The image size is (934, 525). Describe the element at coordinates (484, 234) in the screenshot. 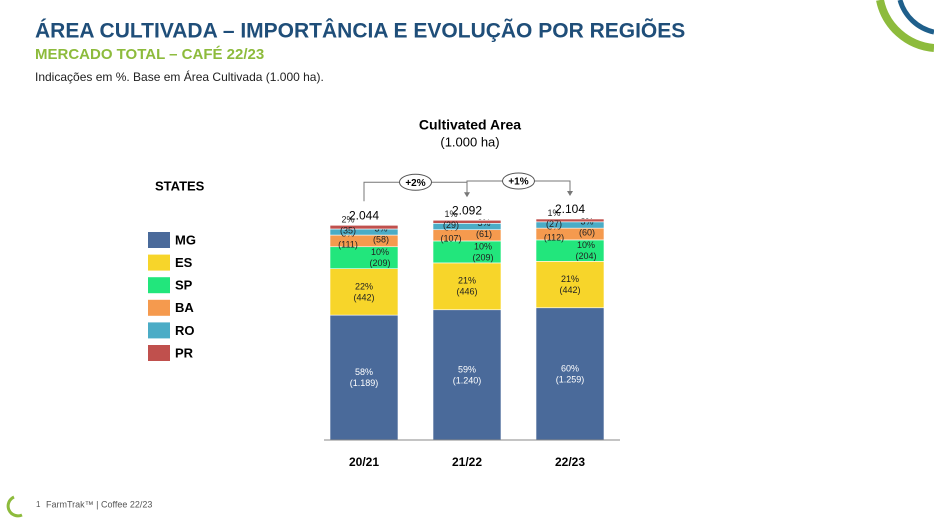

I see `value-label: (61)` at that location.